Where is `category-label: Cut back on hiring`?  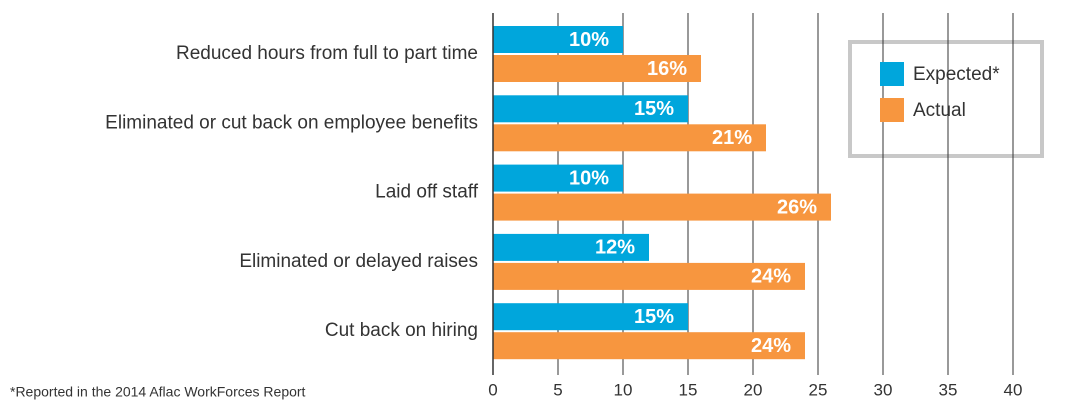 category-label: Cut back on hiring is located at coordinates (401, 330).